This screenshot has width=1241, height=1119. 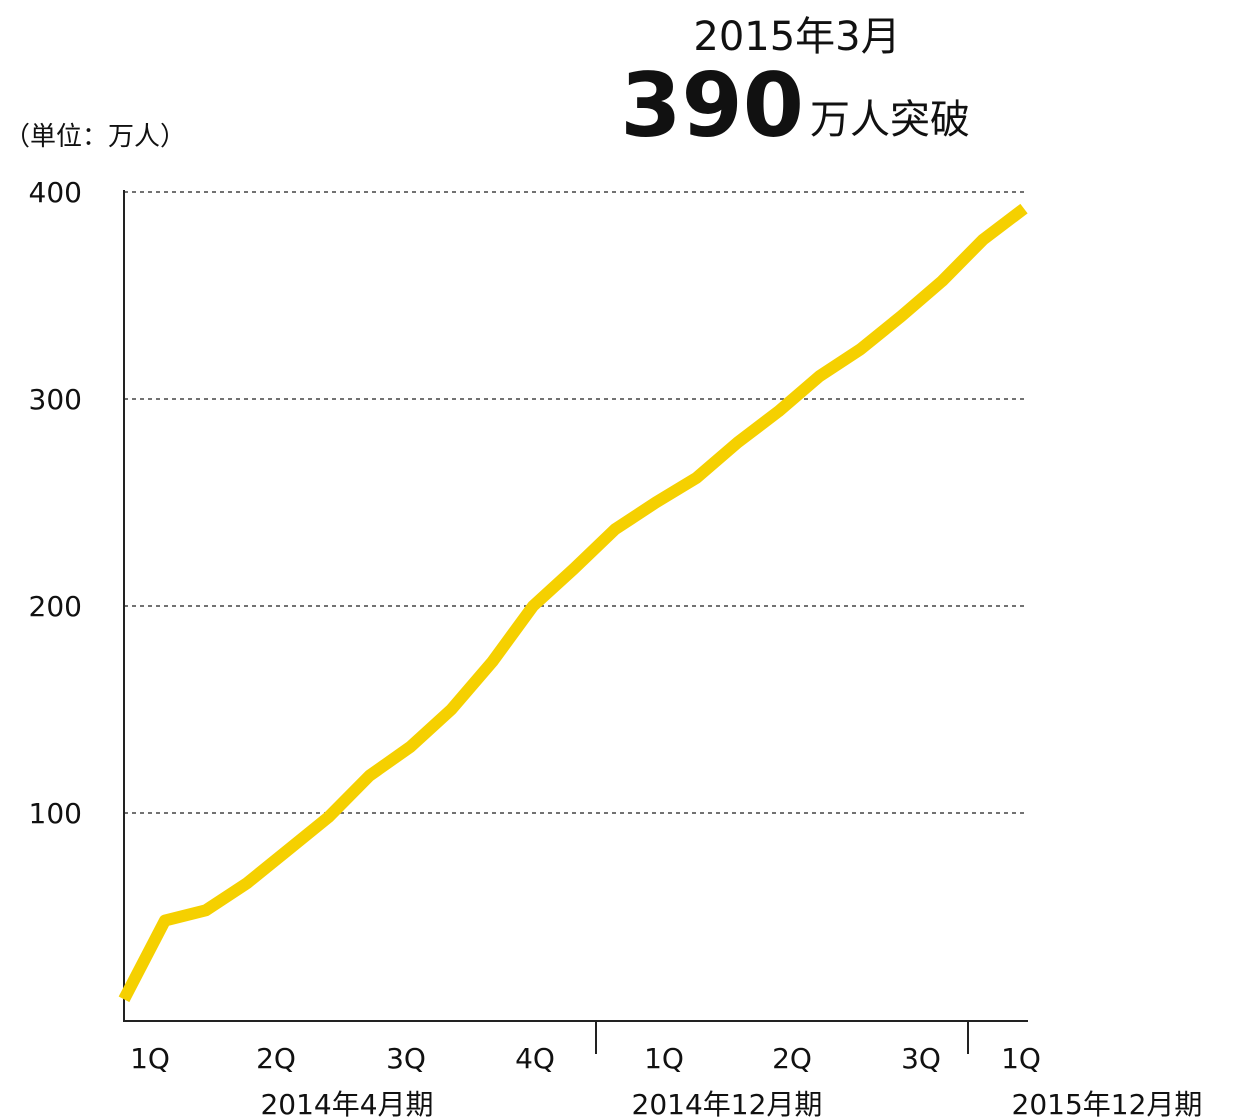 I want to click on y-tick-label: 200, so click(x=55, y=606).